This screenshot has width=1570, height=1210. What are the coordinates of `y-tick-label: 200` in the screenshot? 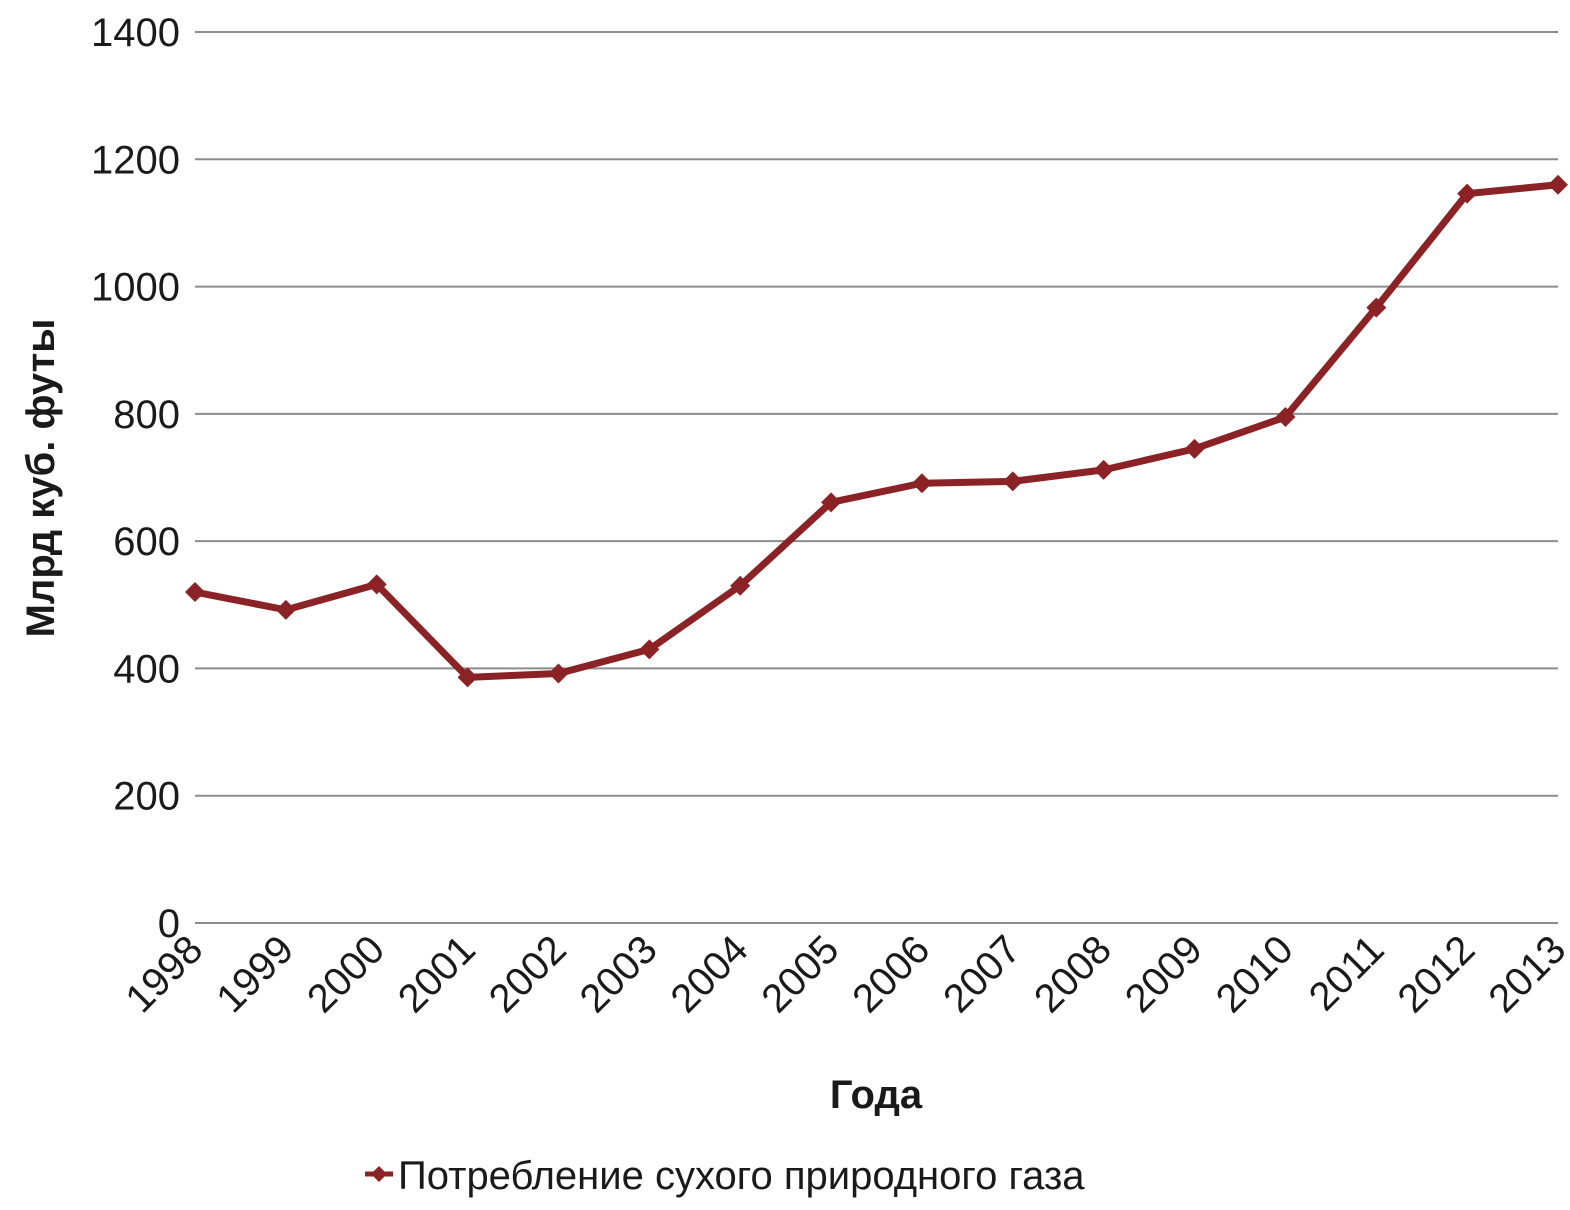 It's located at (146, 797).